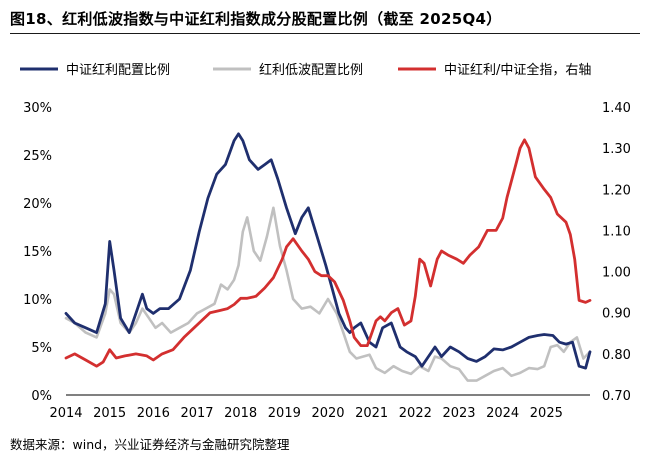 The width and height of the screenshot is (655, 466). I want to click on legend-label: 中证红利配置比例, so click(118, 70).